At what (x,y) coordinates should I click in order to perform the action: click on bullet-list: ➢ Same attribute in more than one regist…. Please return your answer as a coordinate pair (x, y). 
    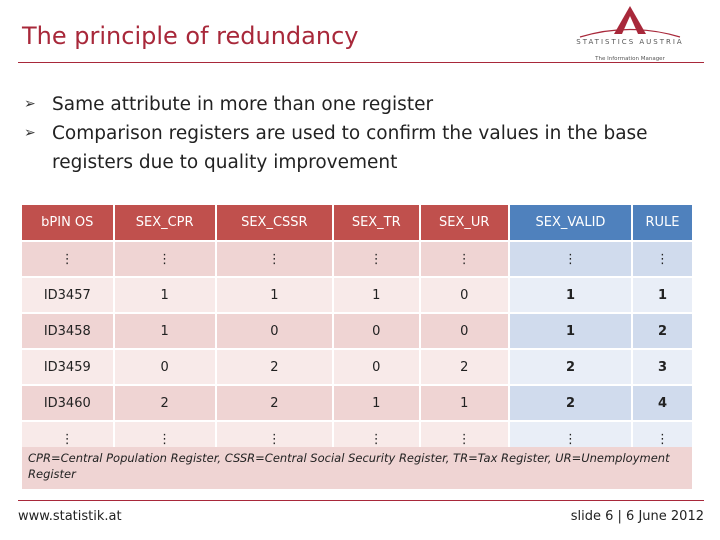
    Looking at the image, I should click on (344, 133).